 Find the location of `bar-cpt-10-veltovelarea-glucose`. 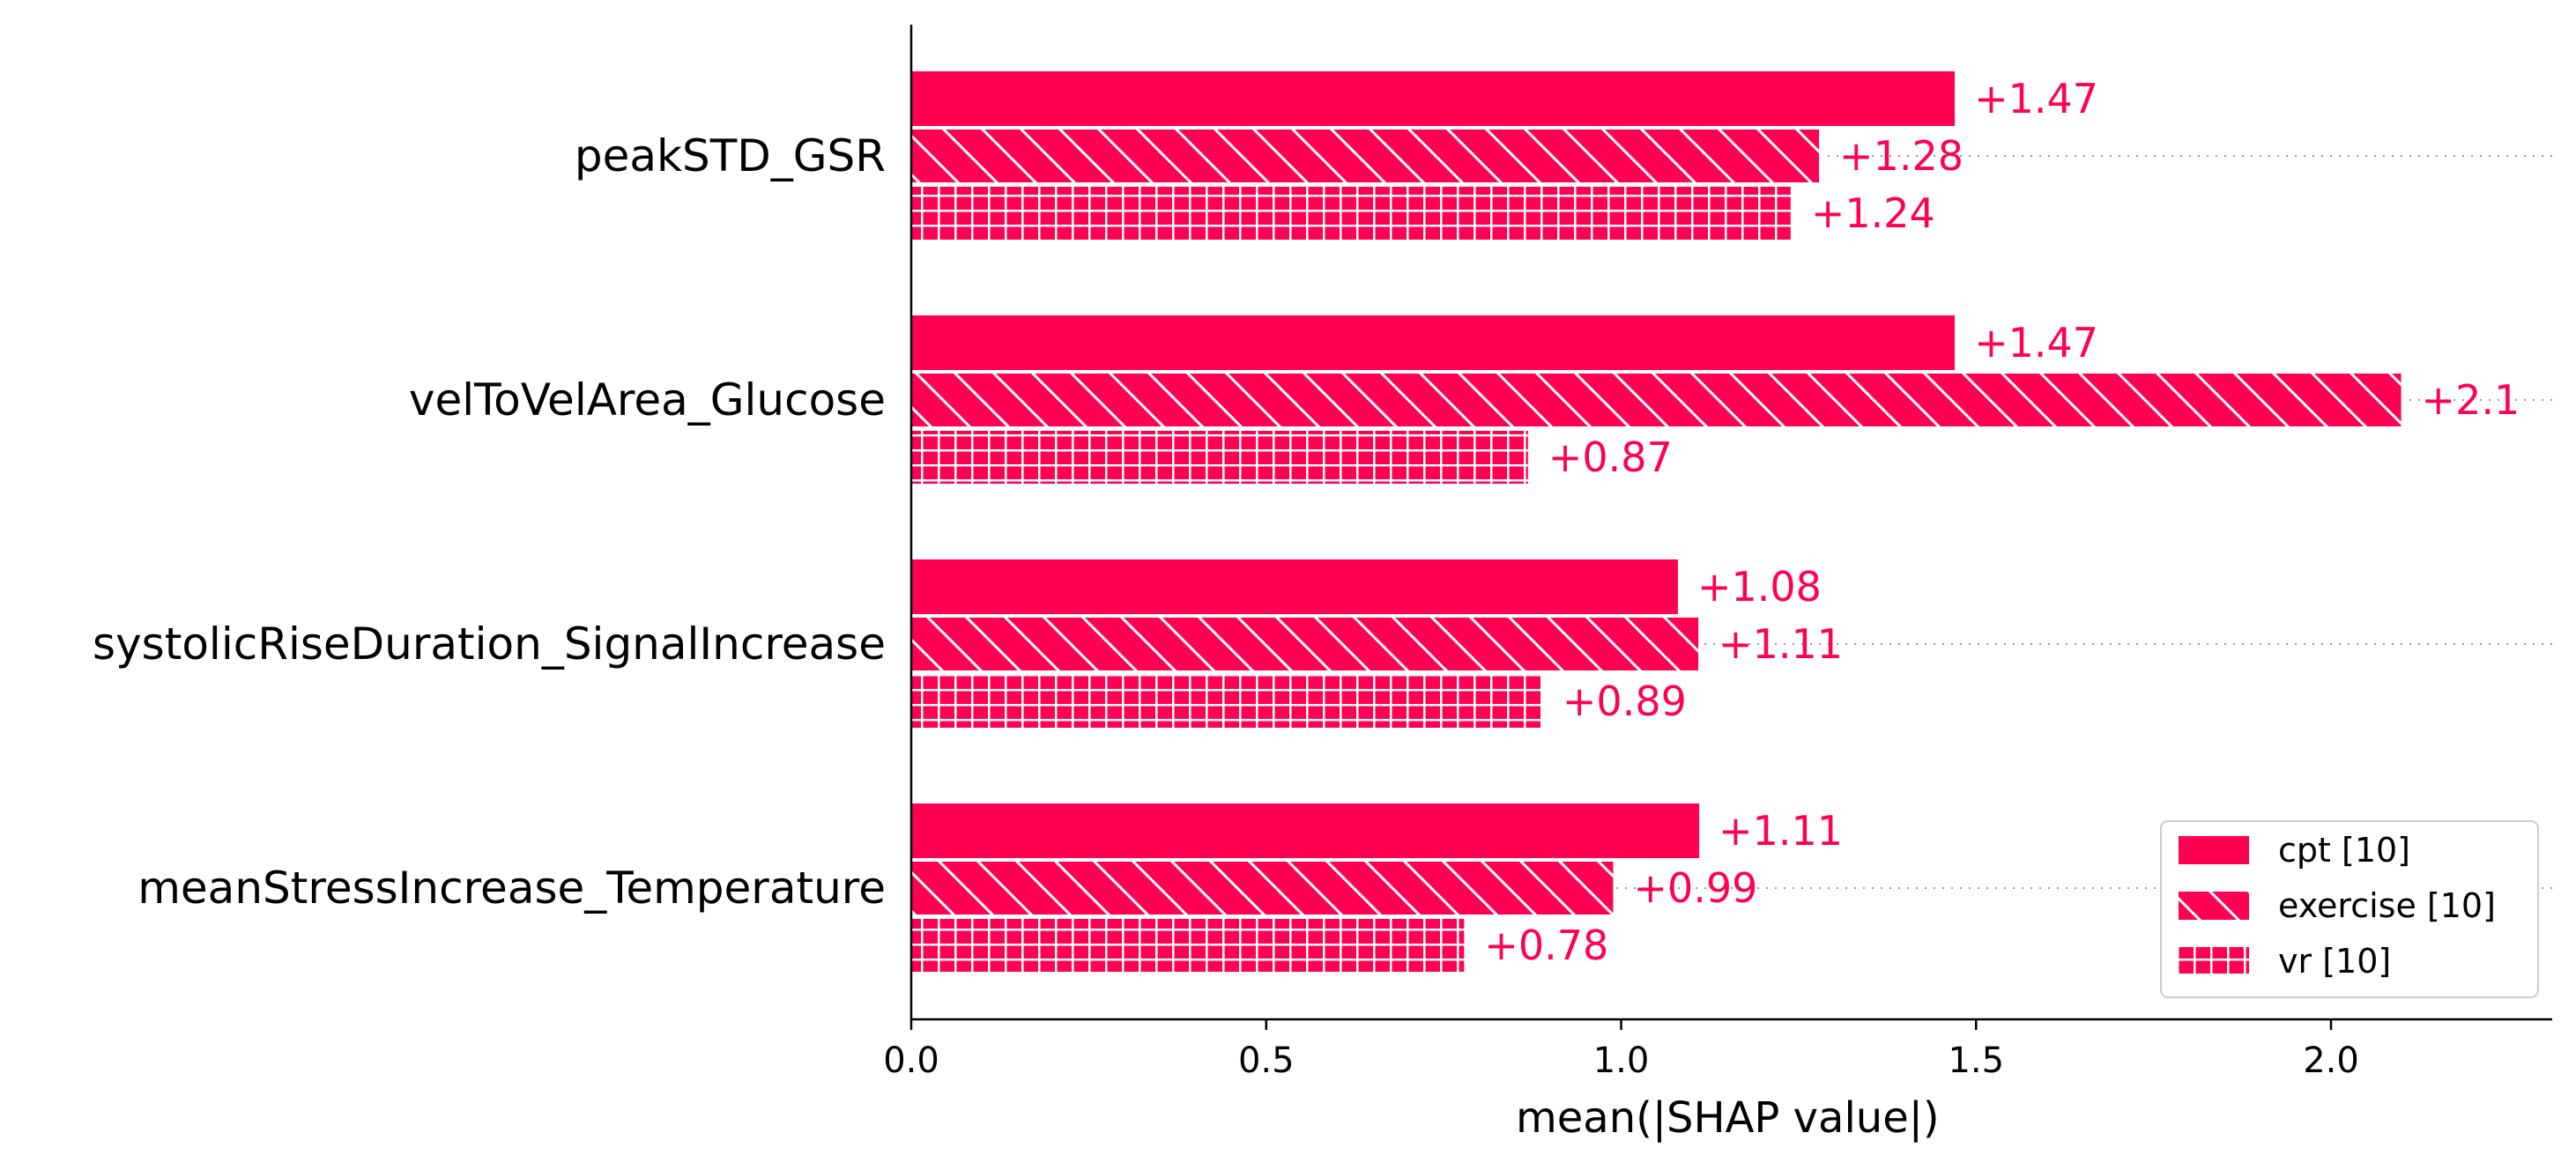

bar-cpt-10-veltovelarea-glucose is located at coordinates (1433, 342).